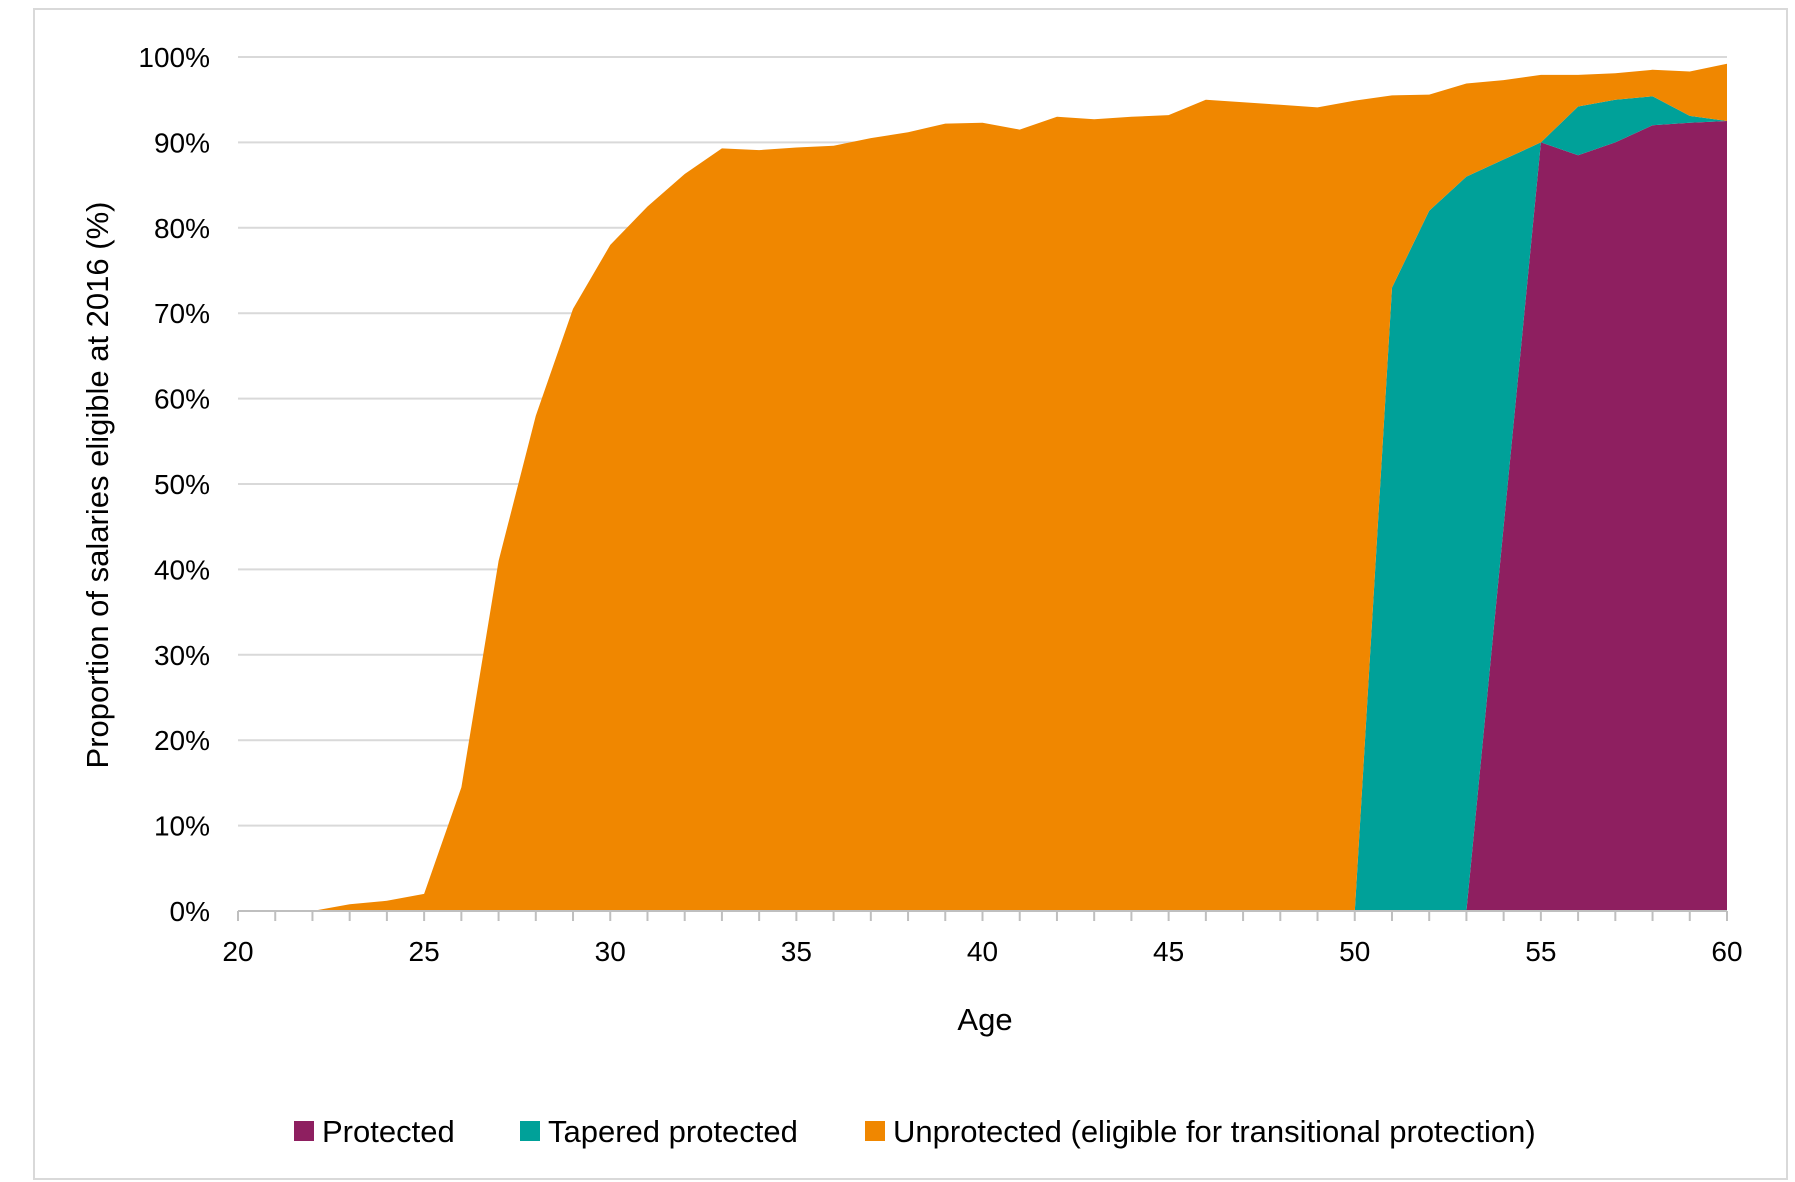  What do you see at coordinates (796, 951) in the screenshot?
I see `x-tick-label: 35` at bounding box center [796, 951].